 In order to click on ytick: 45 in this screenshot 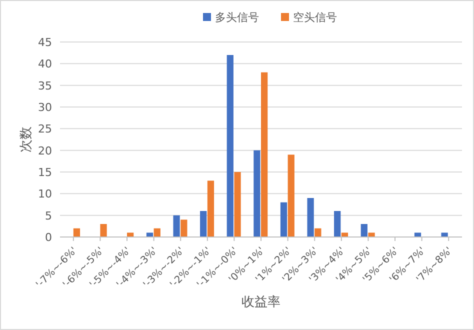, I will do `click(45, 42)`.